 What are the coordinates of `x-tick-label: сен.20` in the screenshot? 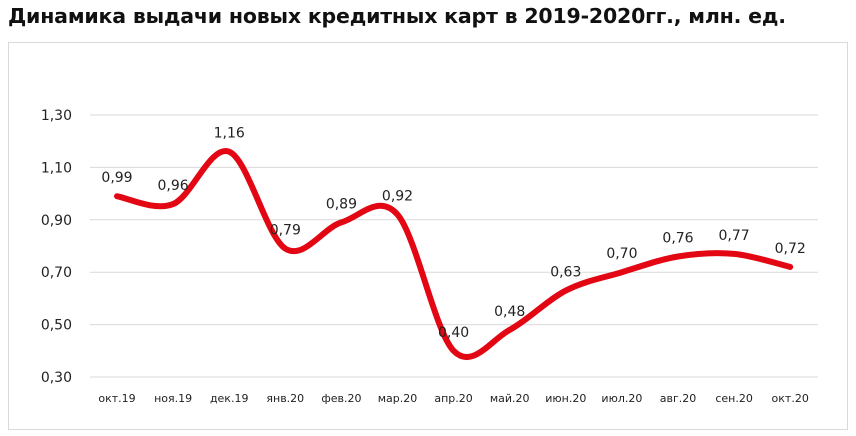 It's located at (734, 398).